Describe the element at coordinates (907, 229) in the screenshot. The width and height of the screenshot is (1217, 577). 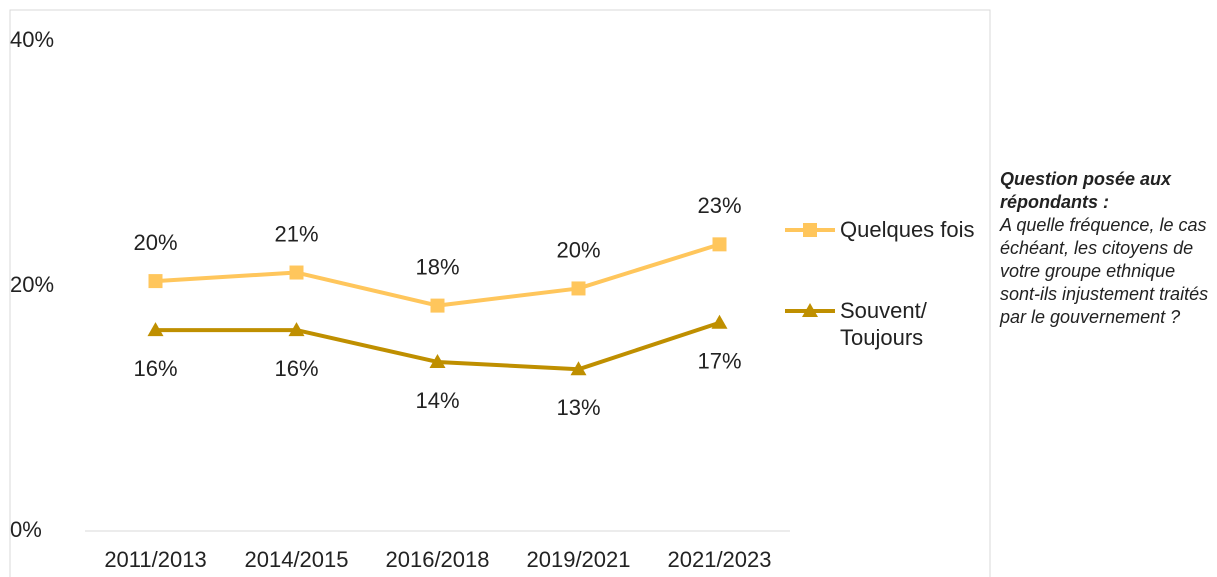
I see `legend-label: Quelques fois` at that location.